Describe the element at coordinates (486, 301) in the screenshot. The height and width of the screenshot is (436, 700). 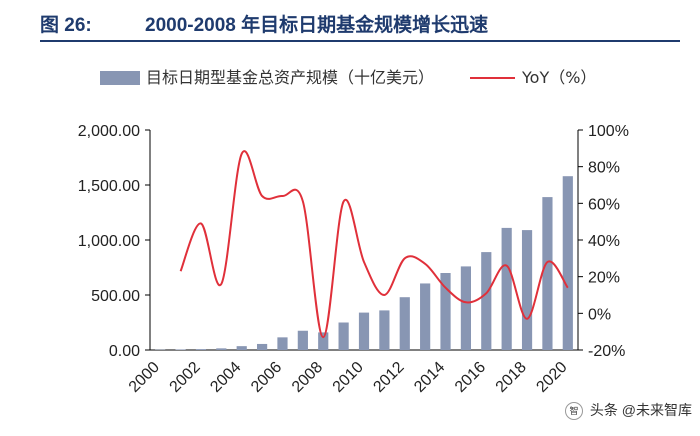
I see `bar-2016` at that location.